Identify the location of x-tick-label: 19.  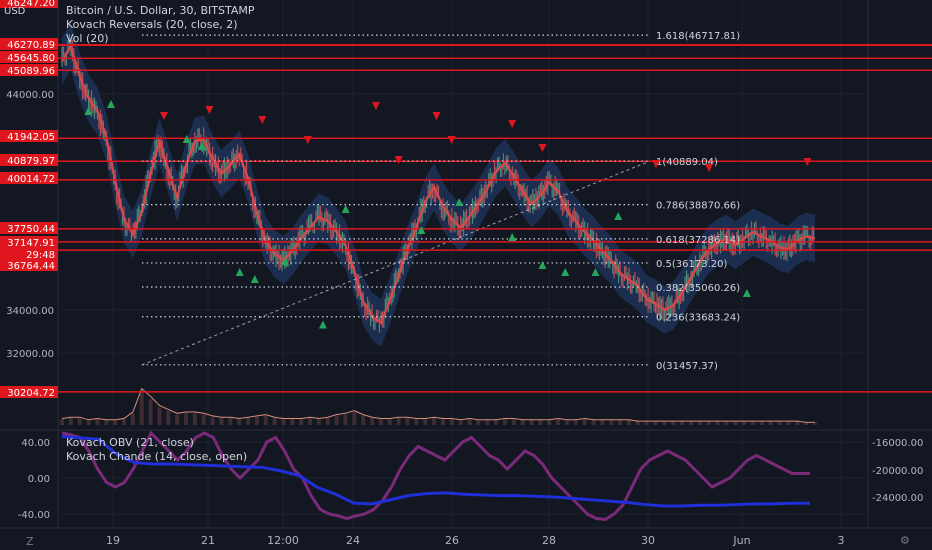
(113, 540).